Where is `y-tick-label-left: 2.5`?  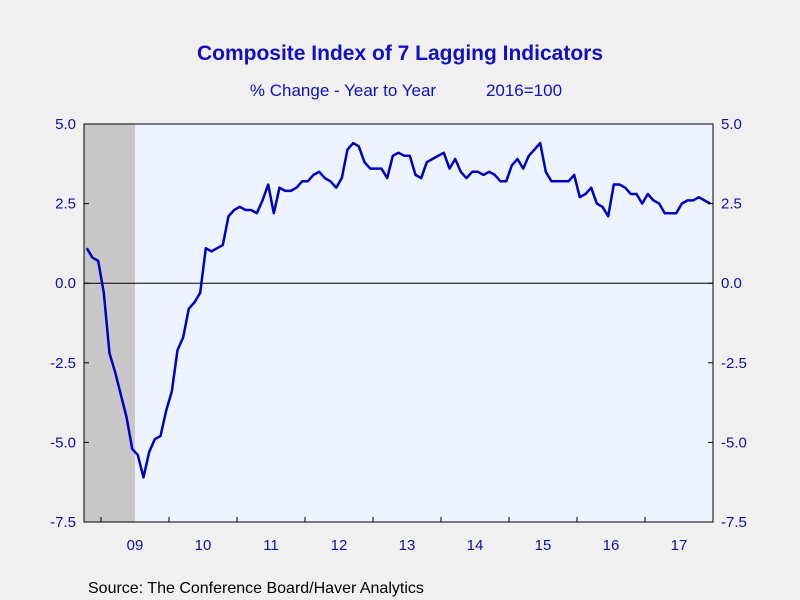
y-tick-label-left: 2.5 is located at coordinates (65, 204).